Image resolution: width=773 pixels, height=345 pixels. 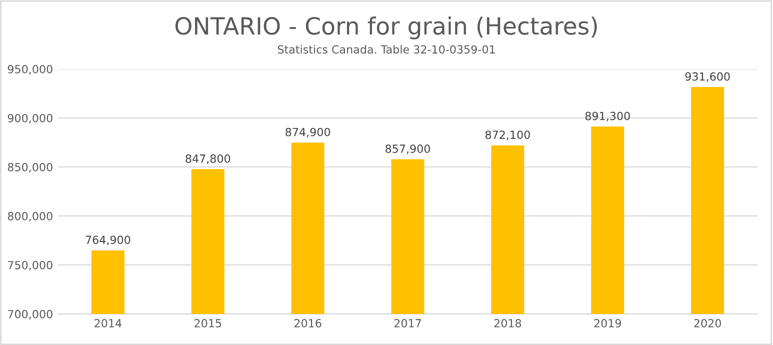 I want to click on data-label: 764,900, so click(x=108, y=241).